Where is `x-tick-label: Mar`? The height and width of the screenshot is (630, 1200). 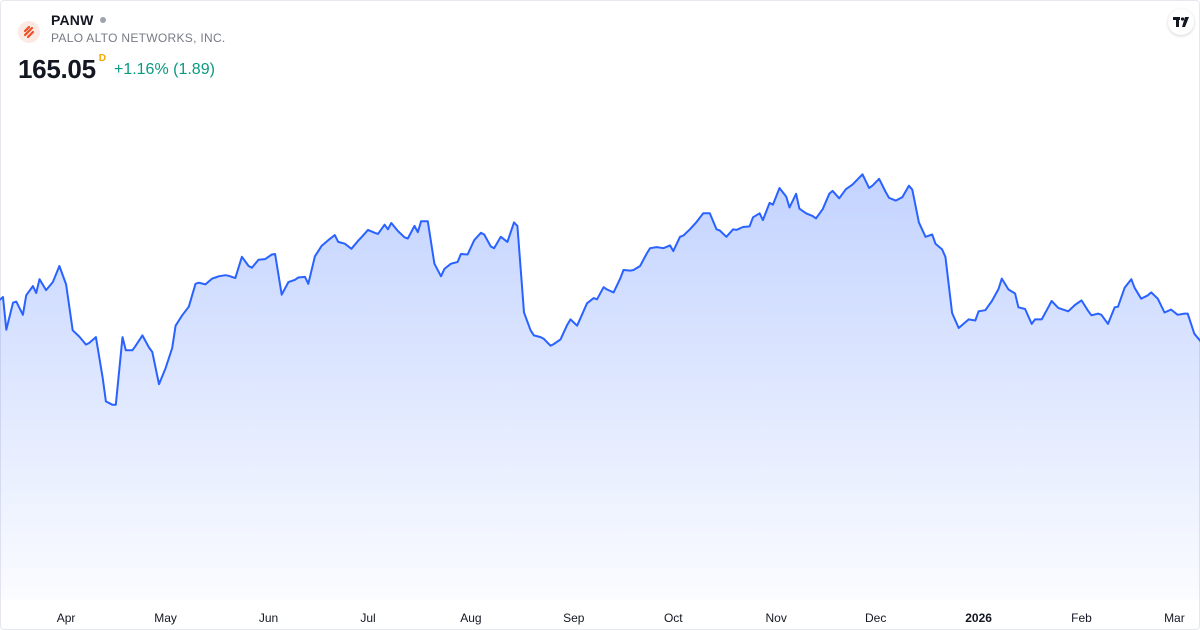 x-tick-label: Mar is located at coordinates (1174, 618).